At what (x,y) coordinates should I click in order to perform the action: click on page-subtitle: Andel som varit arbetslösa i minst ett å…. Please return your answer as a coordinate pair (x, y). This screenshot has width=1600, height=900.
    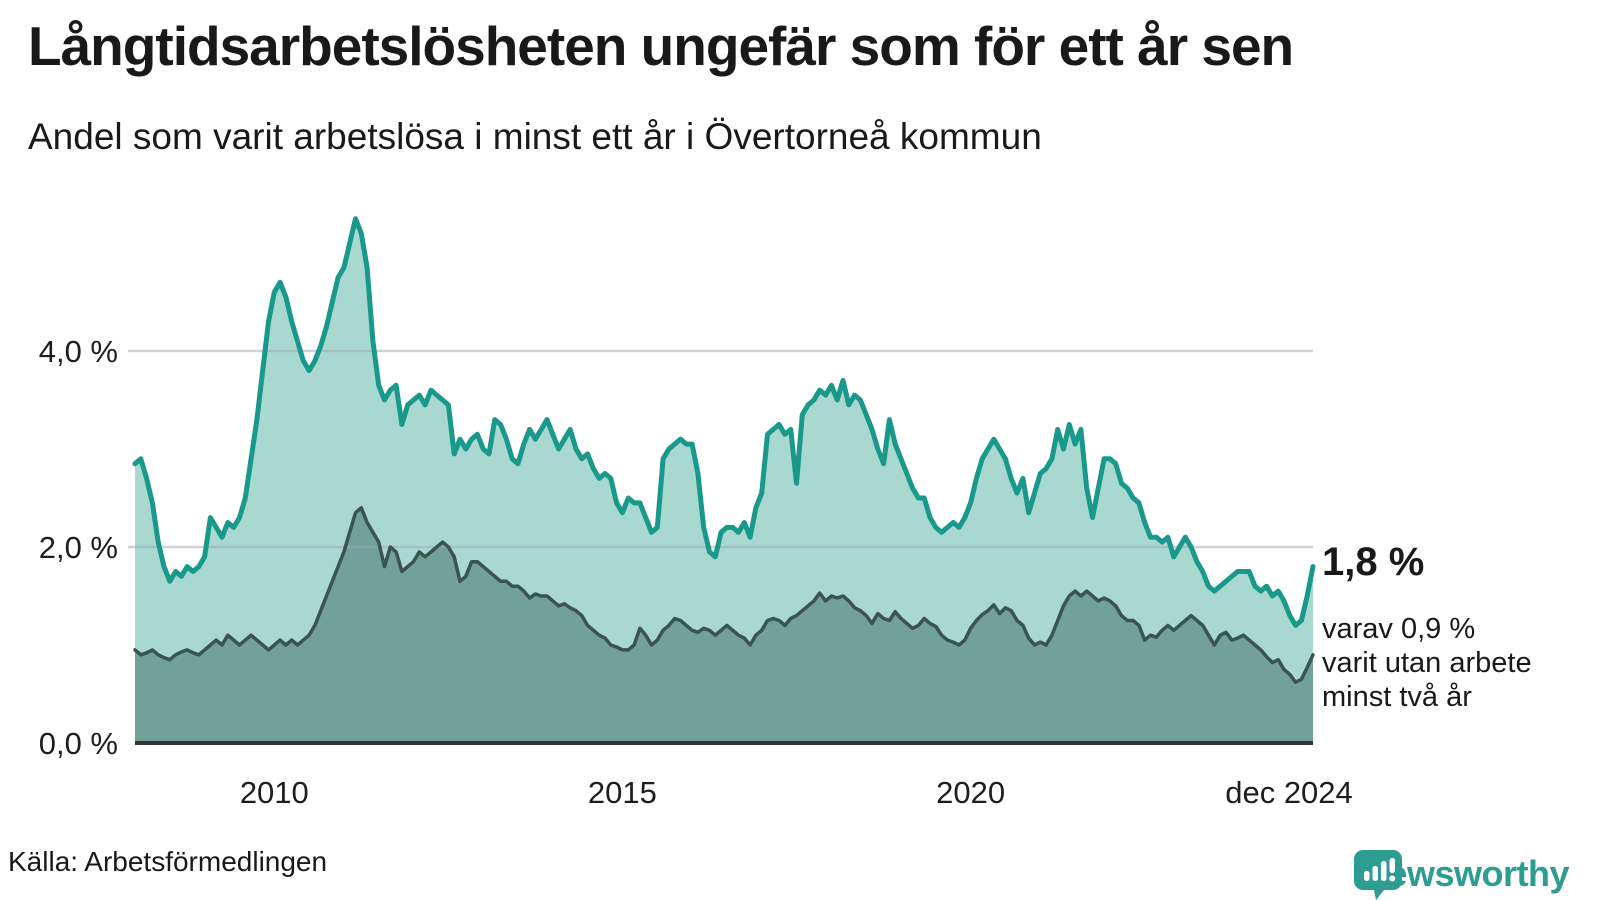
    Looking at the image, I should click on (535, 136).